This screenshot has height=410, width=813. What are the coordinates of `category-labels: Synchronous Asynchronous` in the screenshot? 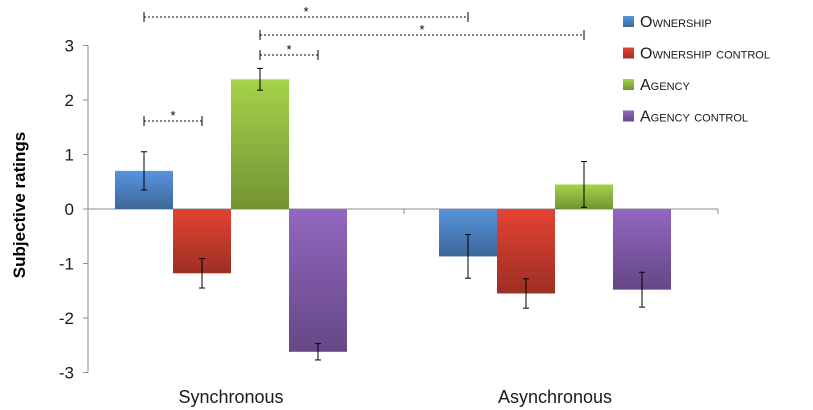 It's located at (395, 397).